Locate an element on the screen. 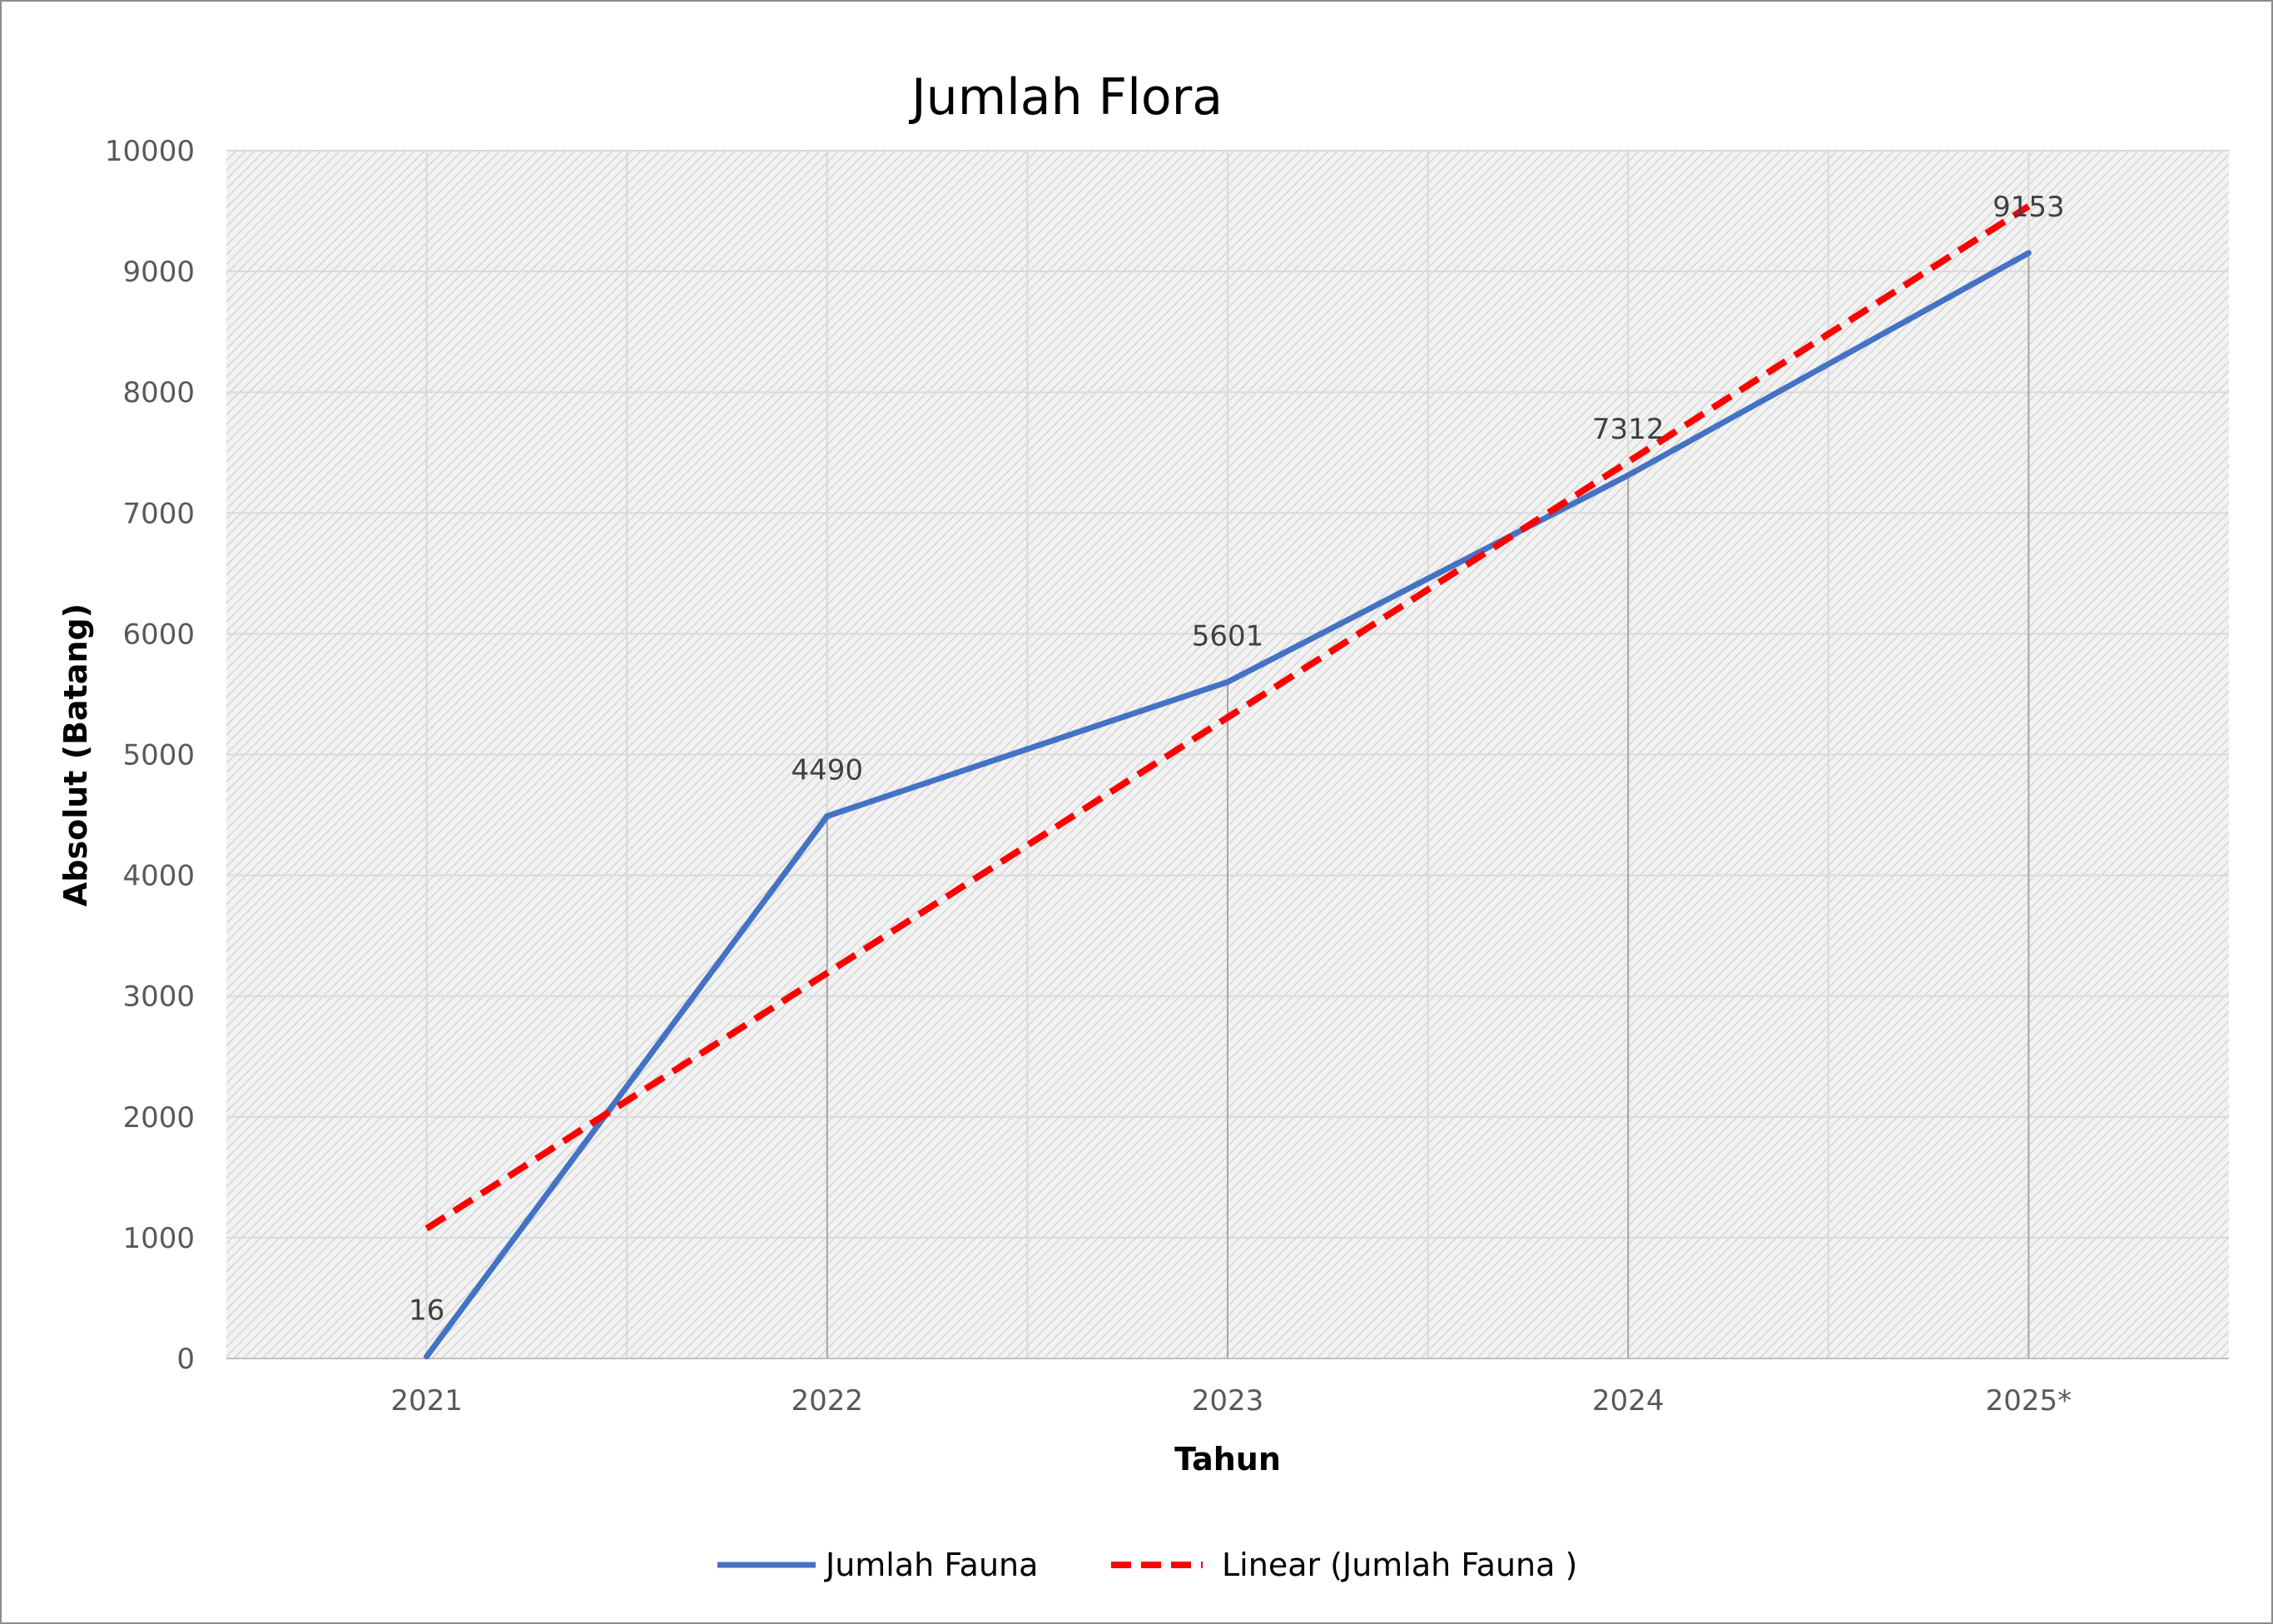 The width and height of the screenshot is (2273, 1624). x-tick-label: 2021 is located at coordinates (426, 1401).